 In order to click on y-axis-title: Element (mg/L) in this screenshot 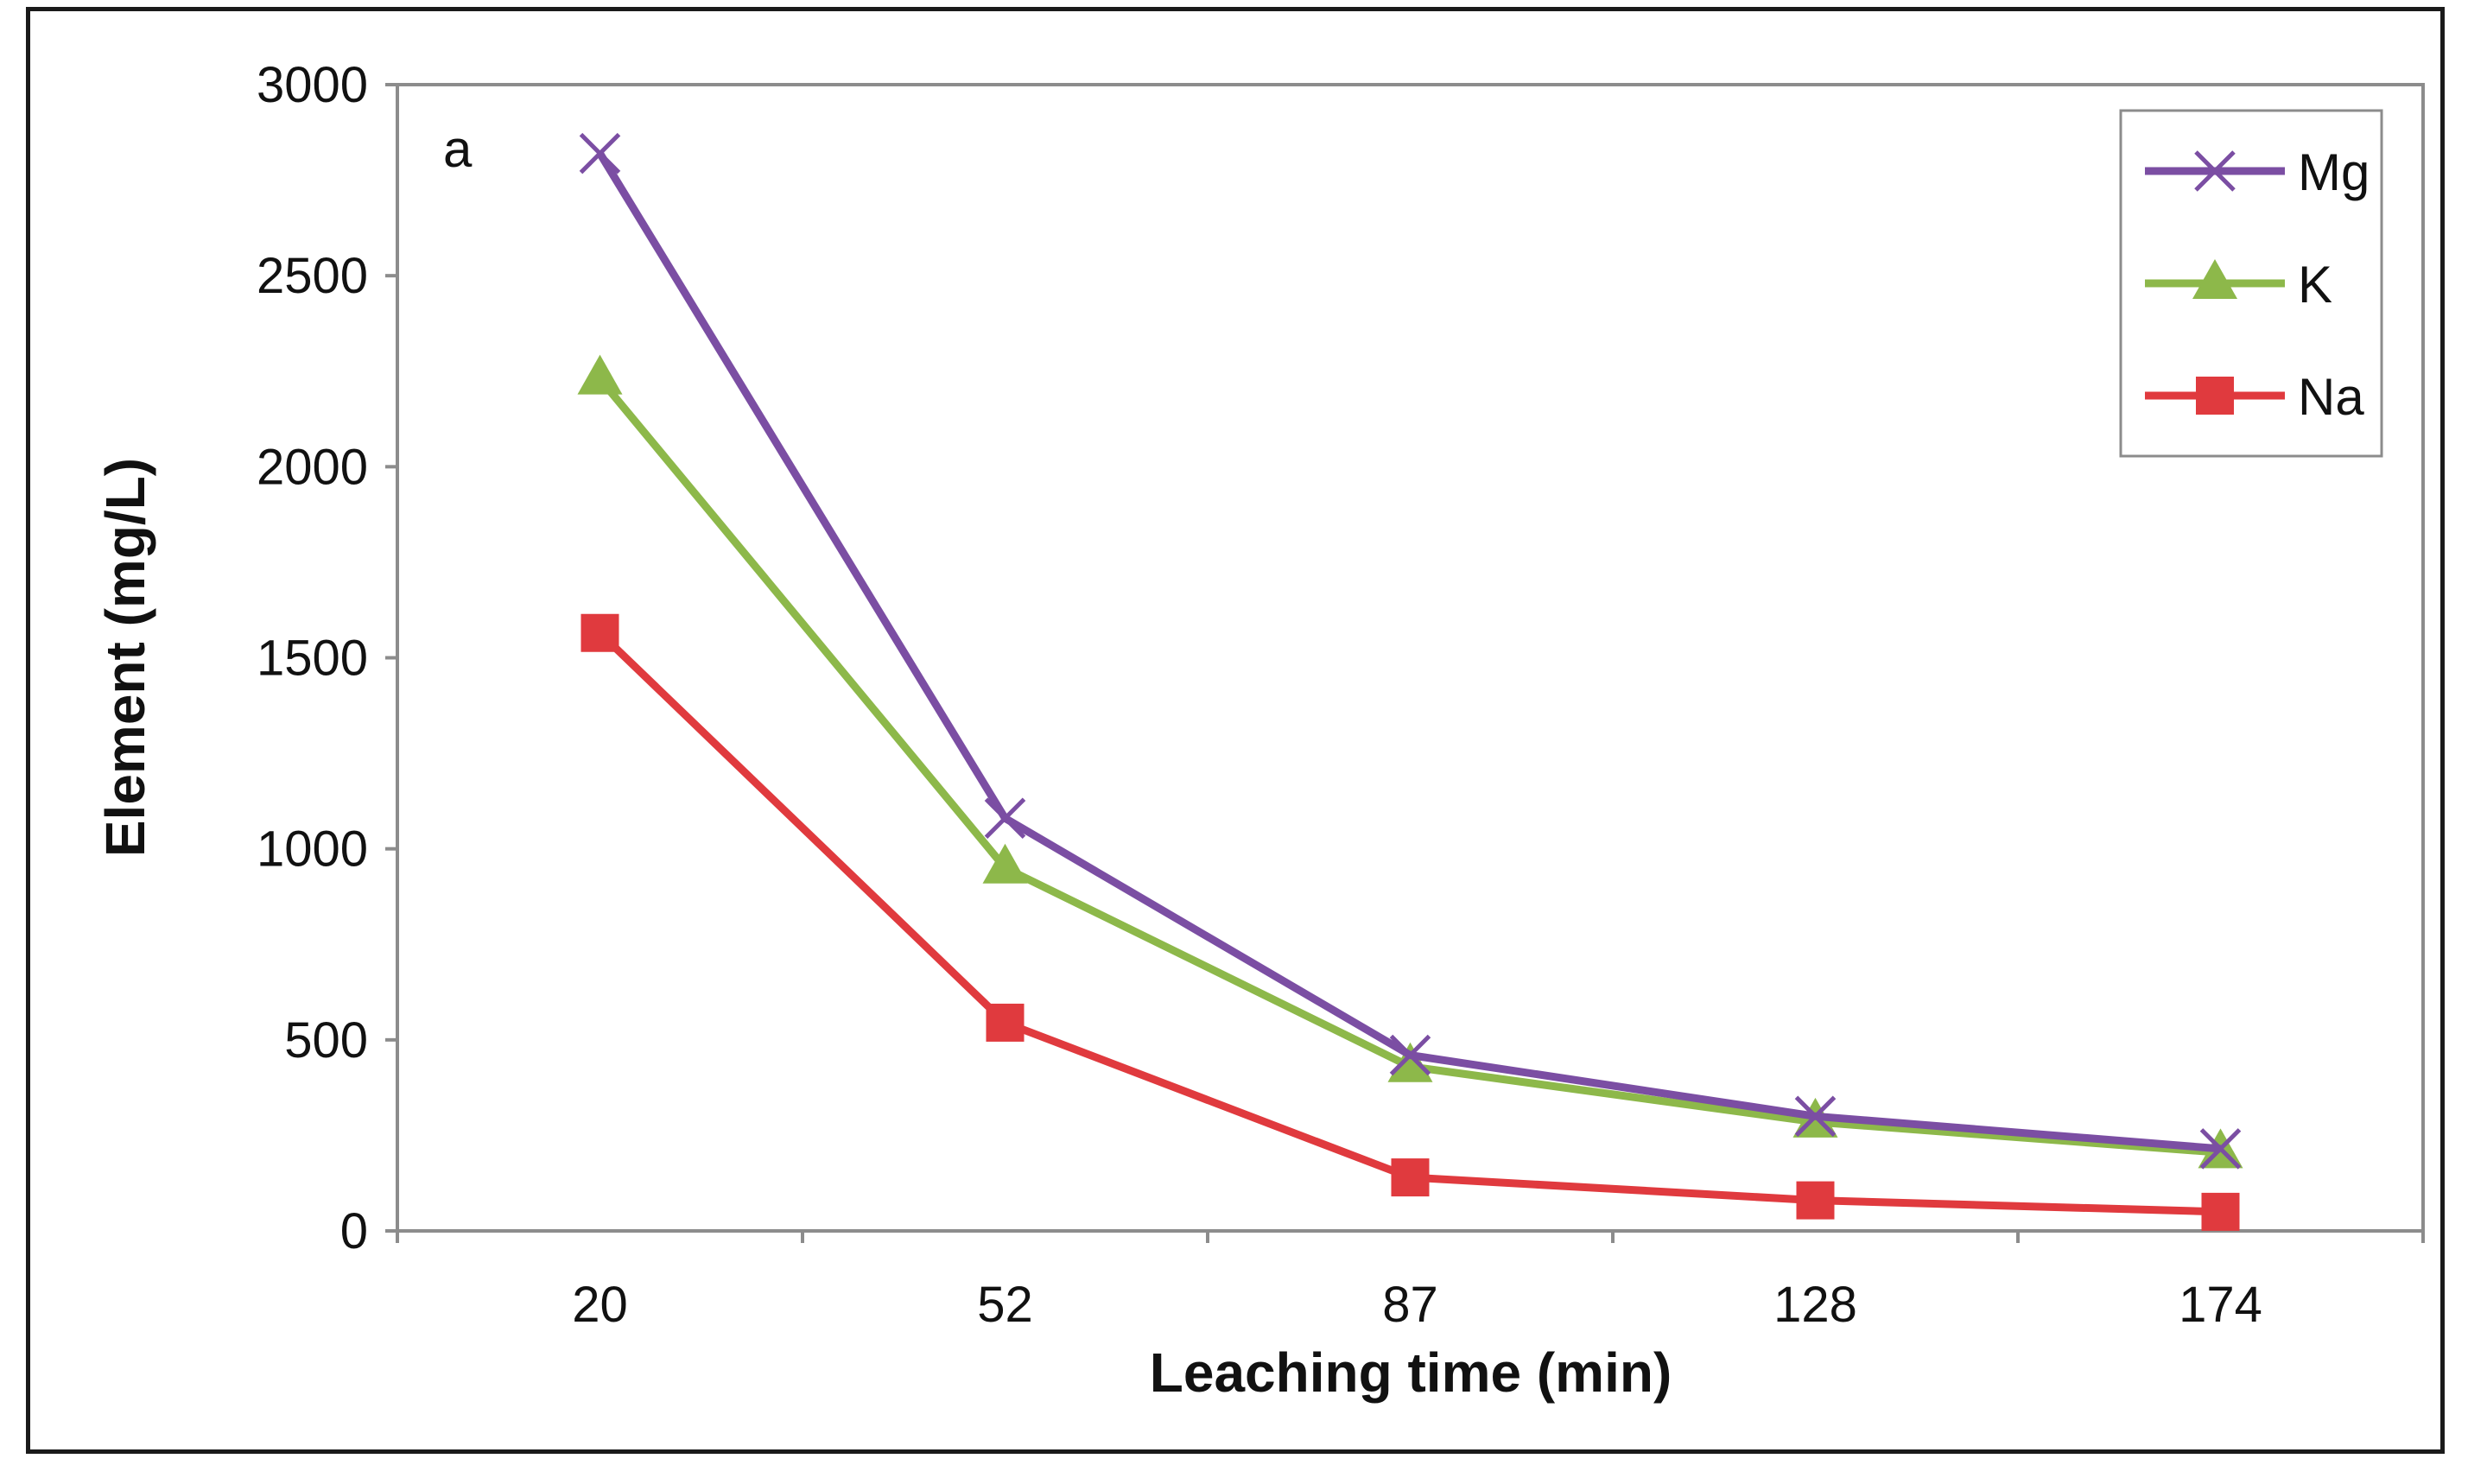, I will do `click(125, 657)`.